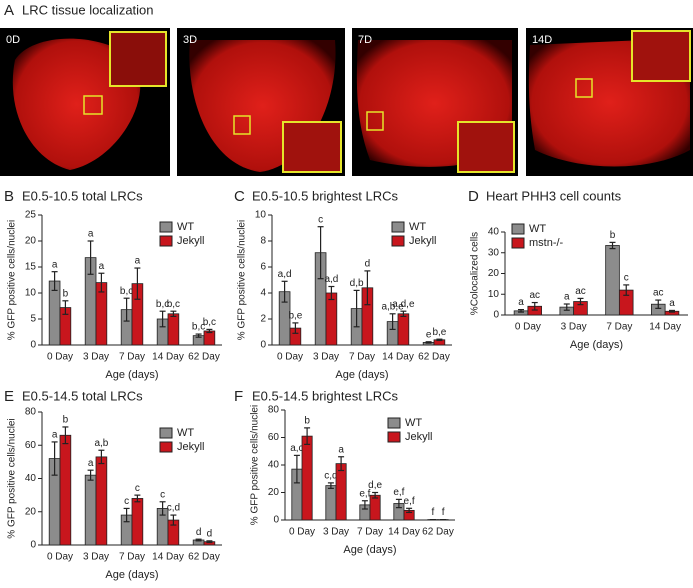  Describe the element at coordinates (296, 448) in the screenshot. I see `significance-letter: a,c` at that location.